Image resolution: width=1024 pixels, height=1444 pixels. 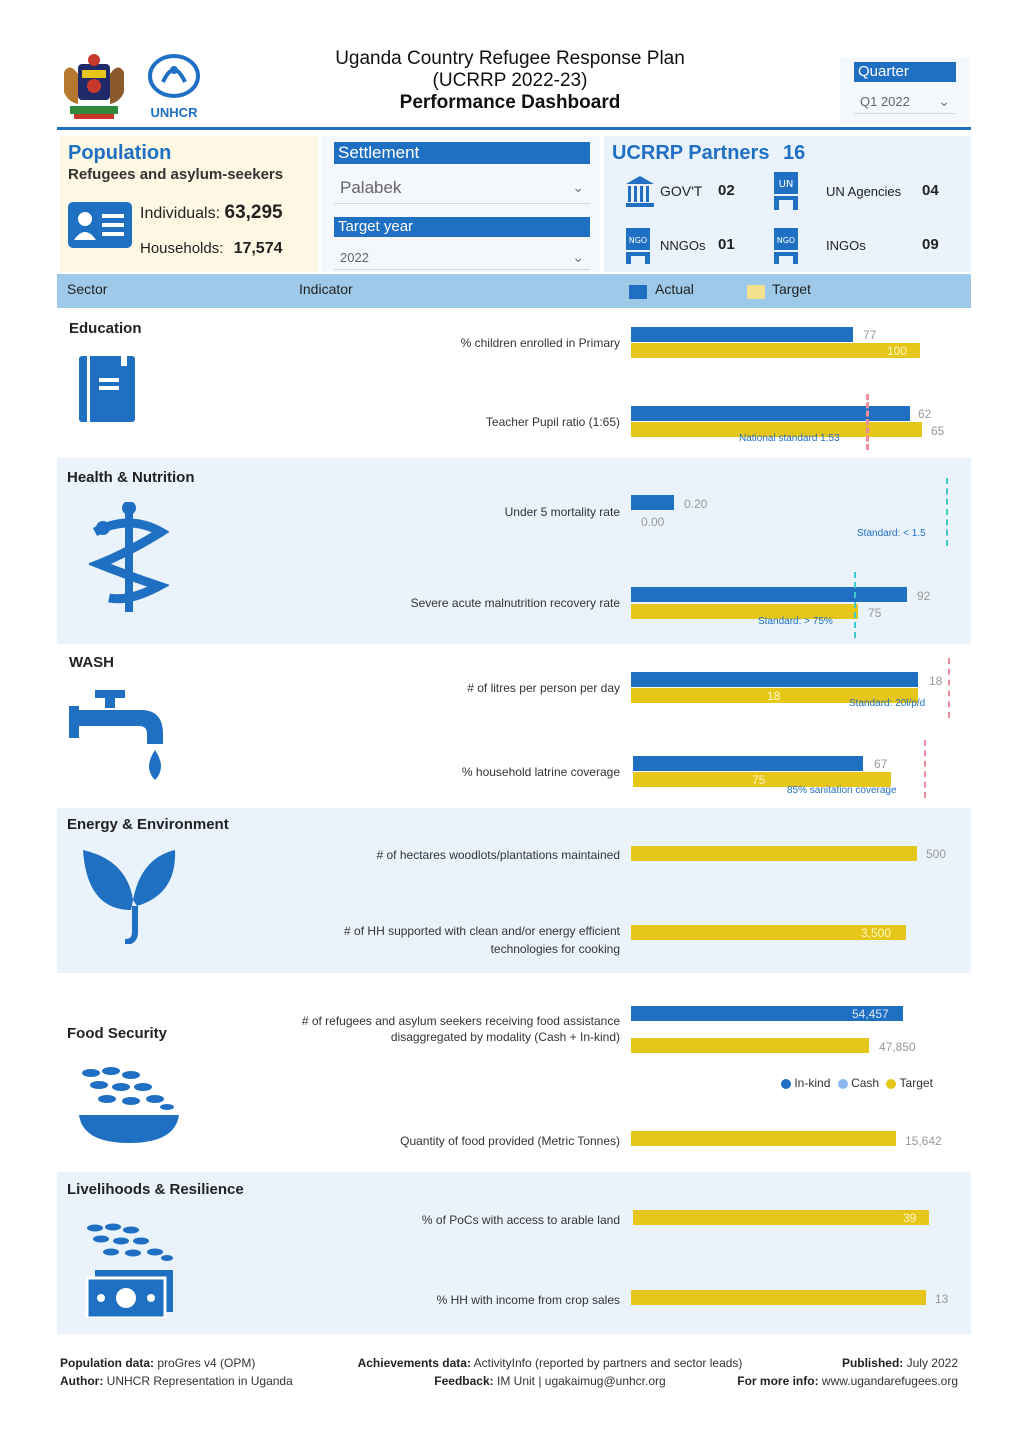 What do you see at coordinates (543, 688) in the screenshot?
I see `indicator-label: # of litres per person per day` at bounding box center [543, 688].